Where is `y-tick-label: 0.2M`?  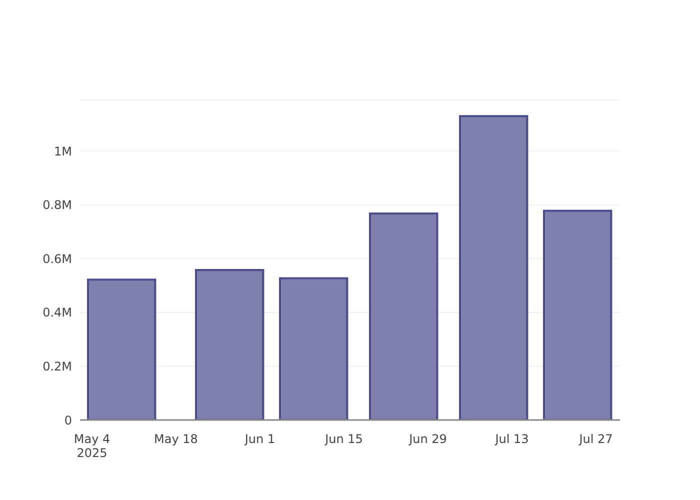 y-tick-label: 0.2M is located at coordinates (57, 366).